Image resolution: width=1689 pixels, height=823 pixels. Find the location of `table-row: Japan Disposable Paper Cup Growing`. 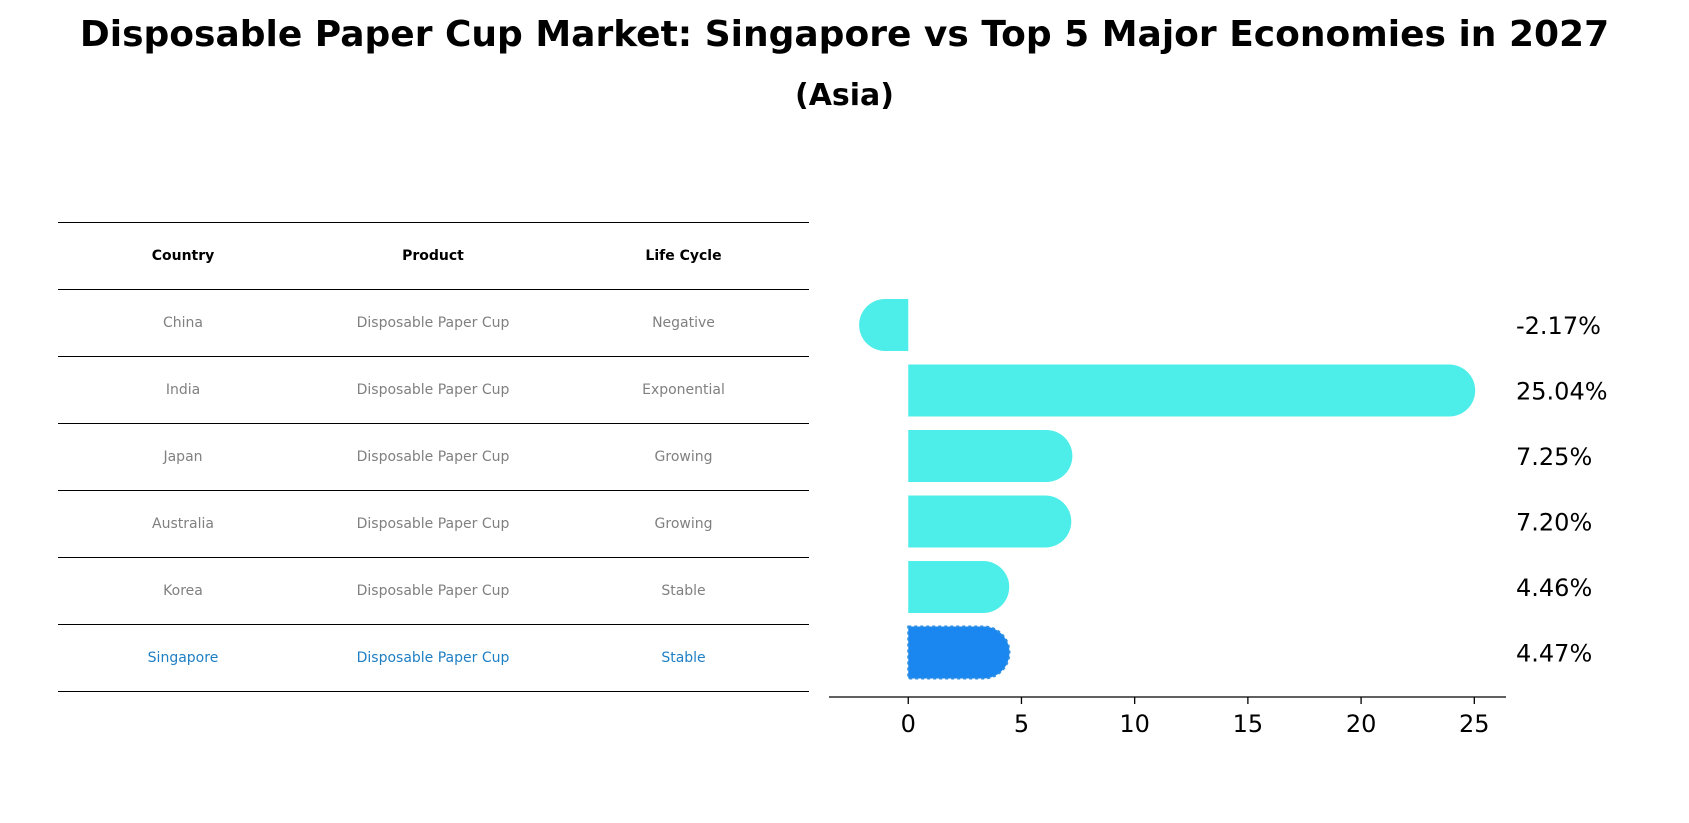

table-row: Japan Disposable Paper Cup Growing is located at coordinates (433, 457).